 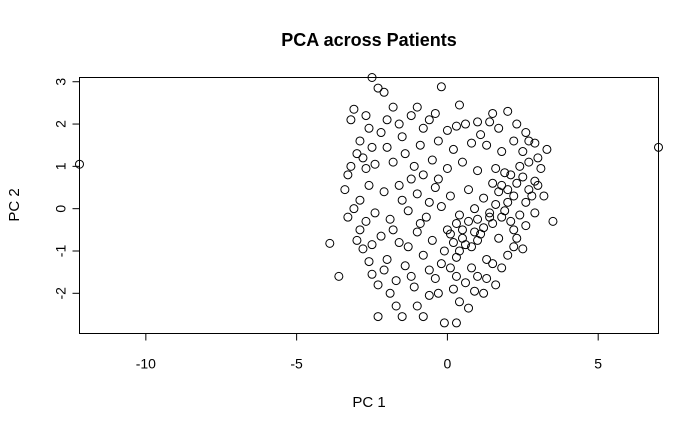 I want to click on x-axis-label: PC 1, so click(x=368, y=402).